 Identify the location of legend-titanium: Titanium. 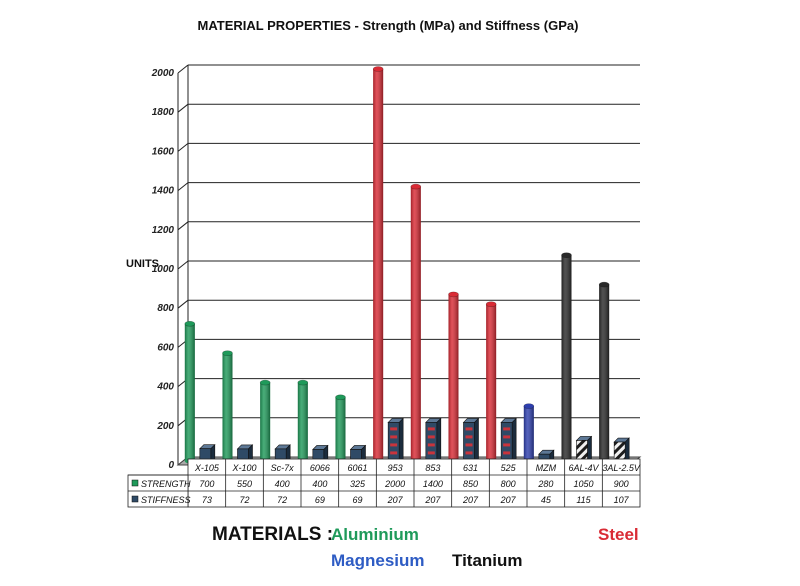
(487, 560).